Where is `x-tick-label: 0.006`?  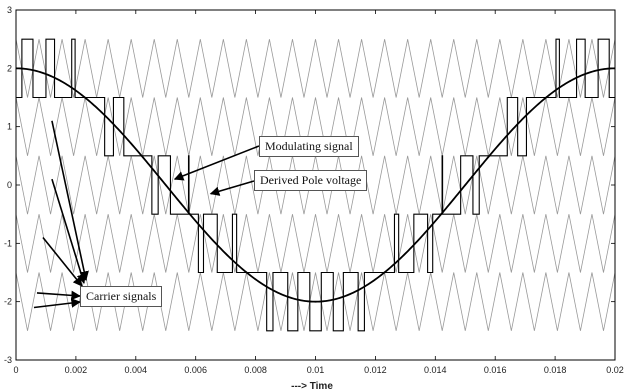 x-tick-label: 0.006 is located at coordinates (195, 370).